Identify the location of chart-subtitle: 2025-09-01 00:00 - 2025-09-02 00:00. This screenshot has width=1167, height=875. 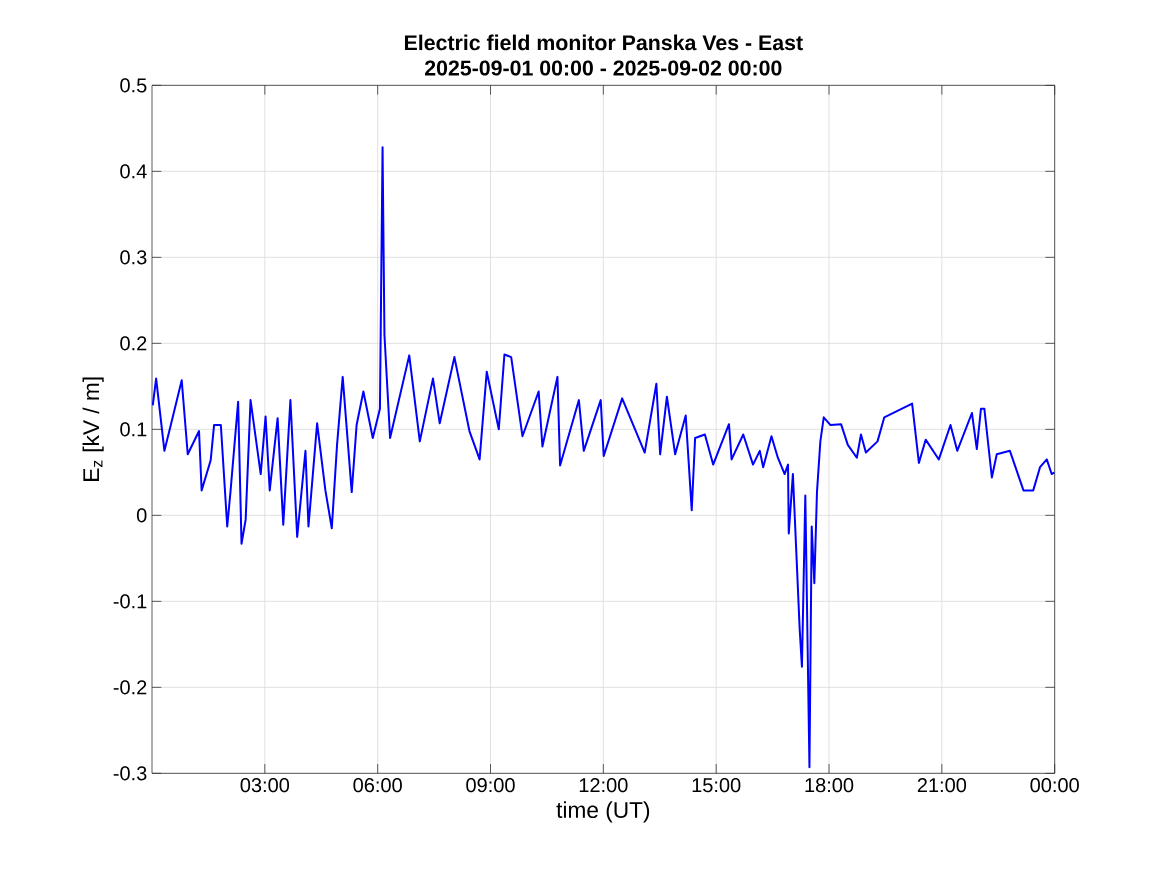
(603, 68).